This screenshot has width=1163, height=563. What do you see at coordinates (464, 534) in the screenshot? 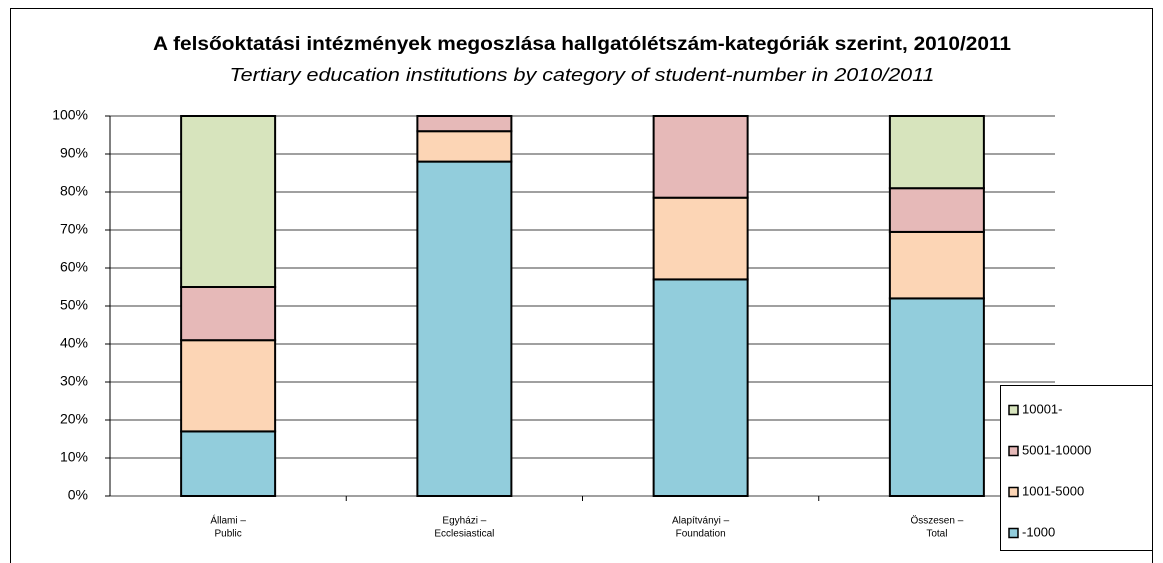
I see `x-tick-label: Ecclesiastical` at bounding box center [464, 534].